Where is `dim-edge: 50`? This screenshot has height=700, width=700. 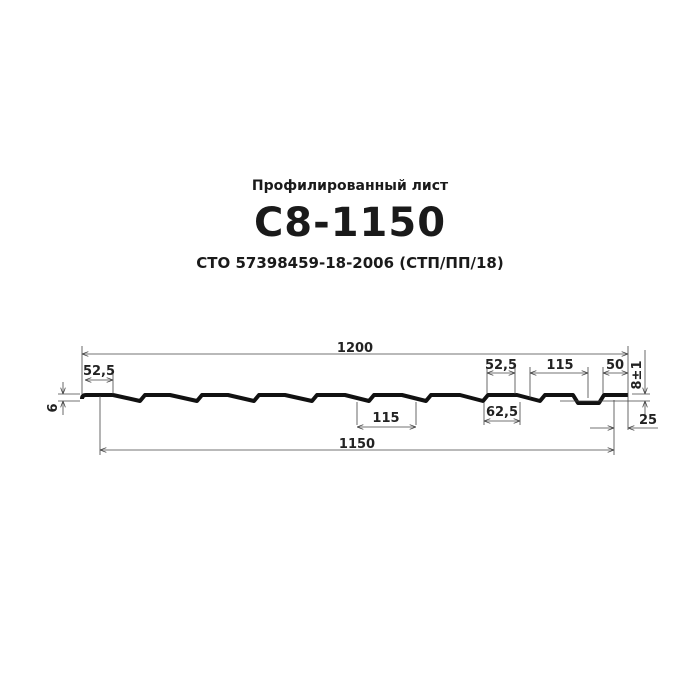
dim-edge: 50 is located at coordinates (615, 365).